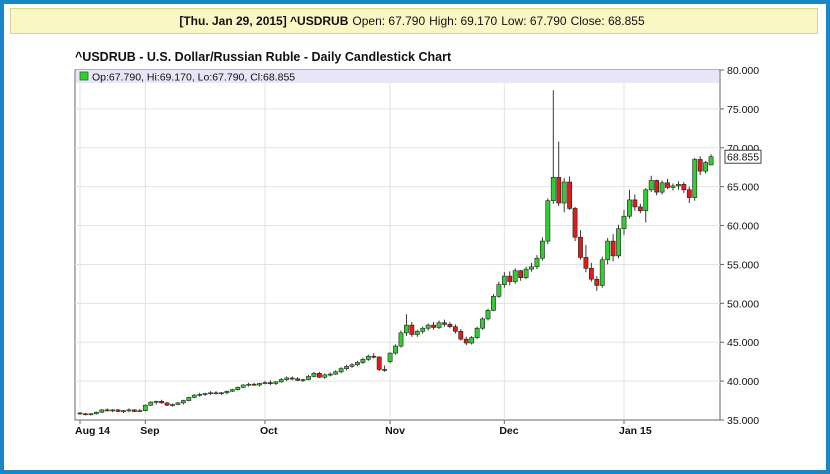 This screenshot has width=830, height=474. I want to click on last-price-marker: 68.855, so click(743, 156).